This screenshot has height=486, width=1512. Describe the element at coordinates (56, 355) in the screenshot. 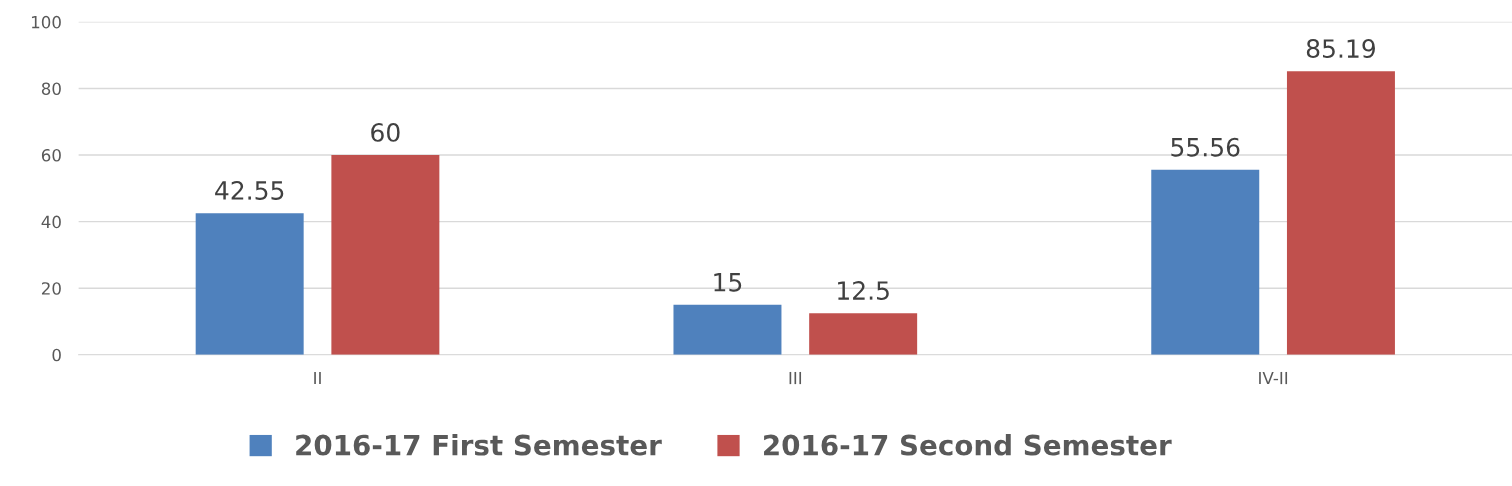

I see `y-tick-label: 0` at that location.